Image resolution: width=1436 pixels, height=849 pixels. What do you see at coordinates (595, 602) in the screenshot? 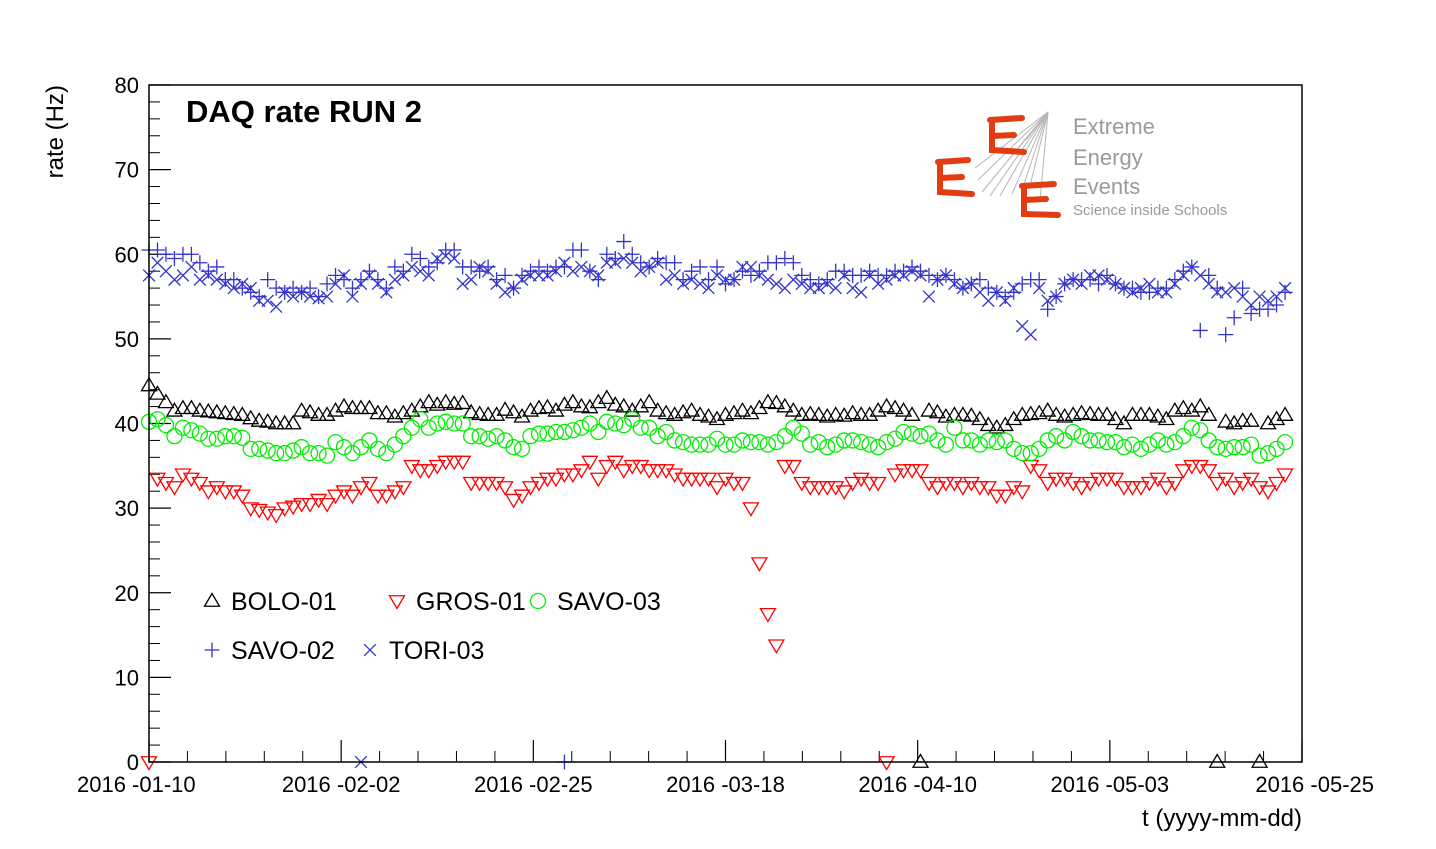
I see `legend-item-savo-03: SAVO-03` at bounding box center [595, 602].